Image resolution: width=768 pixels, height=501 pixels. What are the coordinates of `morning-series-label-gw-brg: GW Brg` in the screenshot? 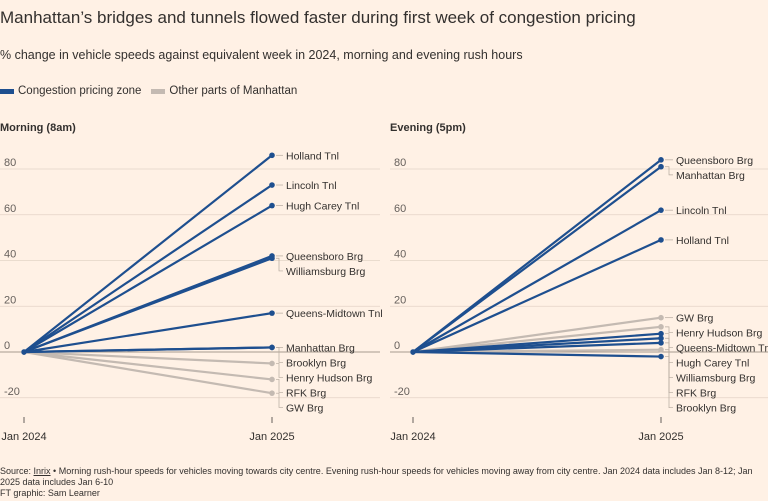 It's located at (304, 408).